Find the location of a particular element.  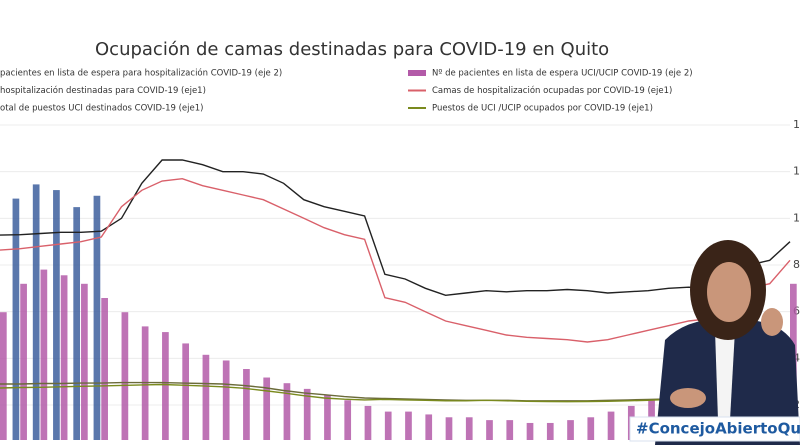

line is located at coordinates (395, 393).